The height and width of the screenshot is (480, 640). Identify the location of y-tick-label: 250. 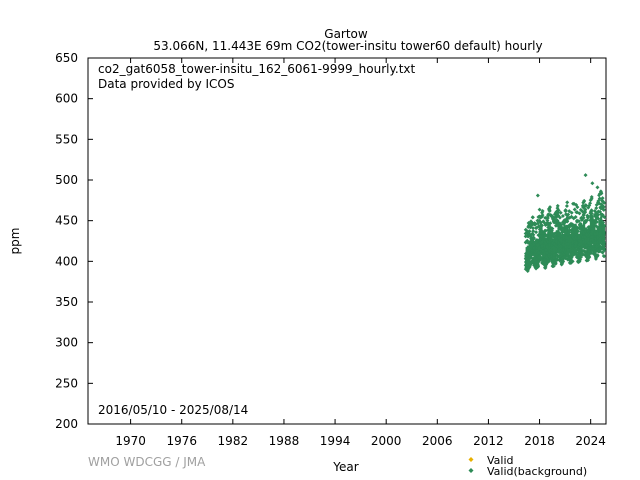
(66, 383).